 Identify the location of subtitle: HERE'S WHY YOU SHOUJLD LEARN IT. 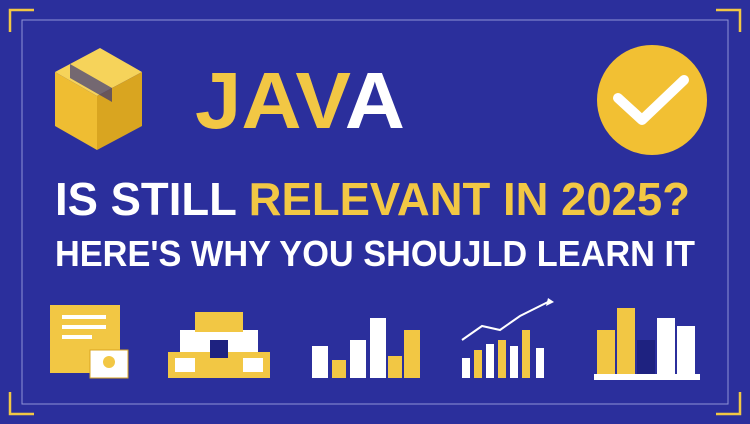
(375, 253).